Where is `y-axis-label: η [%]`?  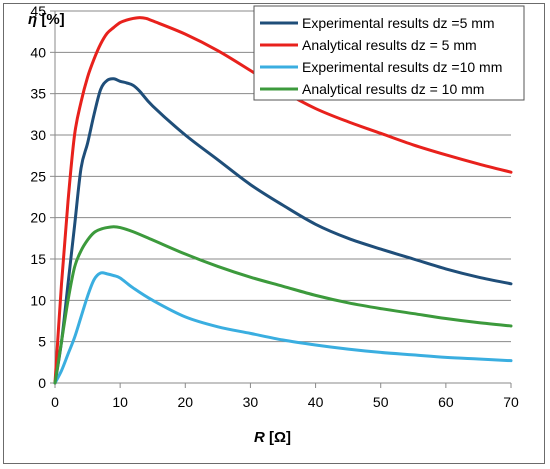 y-axis-label: η [%] is located at coordinates (46, 19).